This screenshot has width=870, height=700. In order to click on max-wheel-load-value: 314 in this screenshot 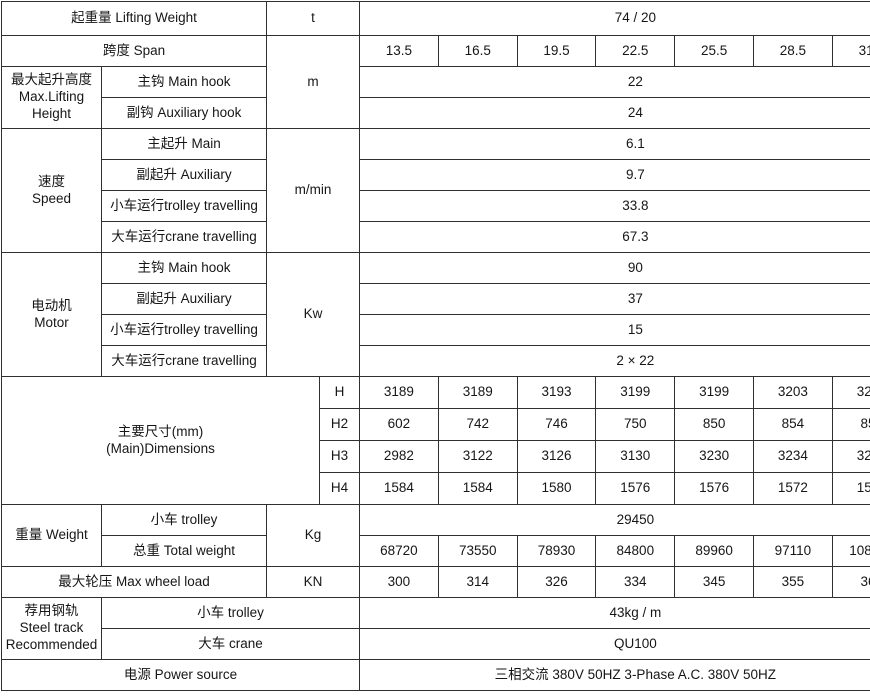, I will do `click(477, 582)`.